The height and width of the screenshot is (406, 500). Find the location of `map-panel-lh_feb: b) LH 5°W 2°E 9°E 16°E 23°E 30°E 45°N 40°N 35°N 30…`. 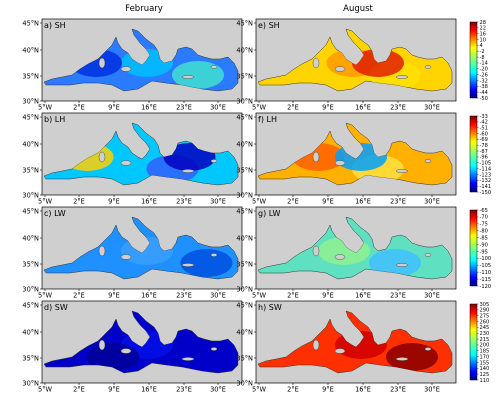

map-panel-lh_feb: b) LH 5°W 2°E 9°E 16°E 23°E 30°E 45°N 40°N 35°N 30… is located at coordinates (132, 159).